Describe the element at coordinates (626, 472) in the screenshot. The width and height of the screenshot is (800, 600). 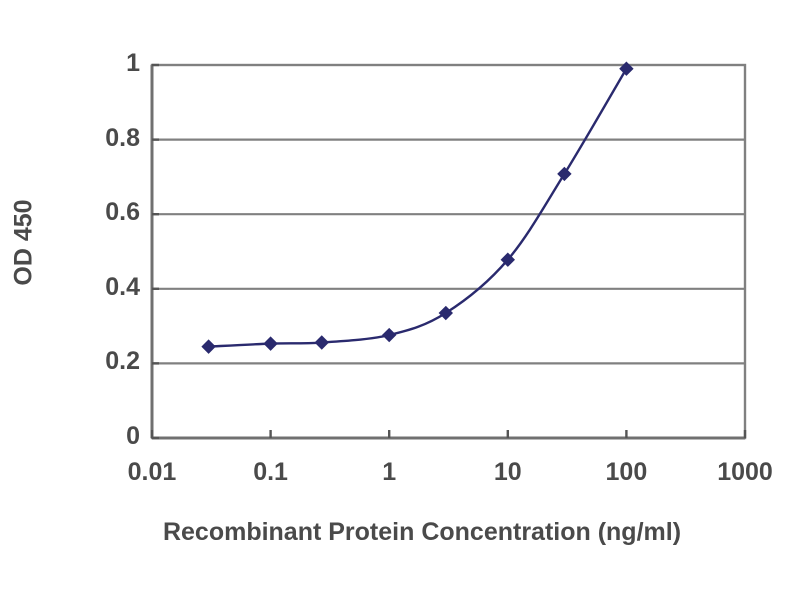
I see `x-axis-tick-label: 100` at that location.